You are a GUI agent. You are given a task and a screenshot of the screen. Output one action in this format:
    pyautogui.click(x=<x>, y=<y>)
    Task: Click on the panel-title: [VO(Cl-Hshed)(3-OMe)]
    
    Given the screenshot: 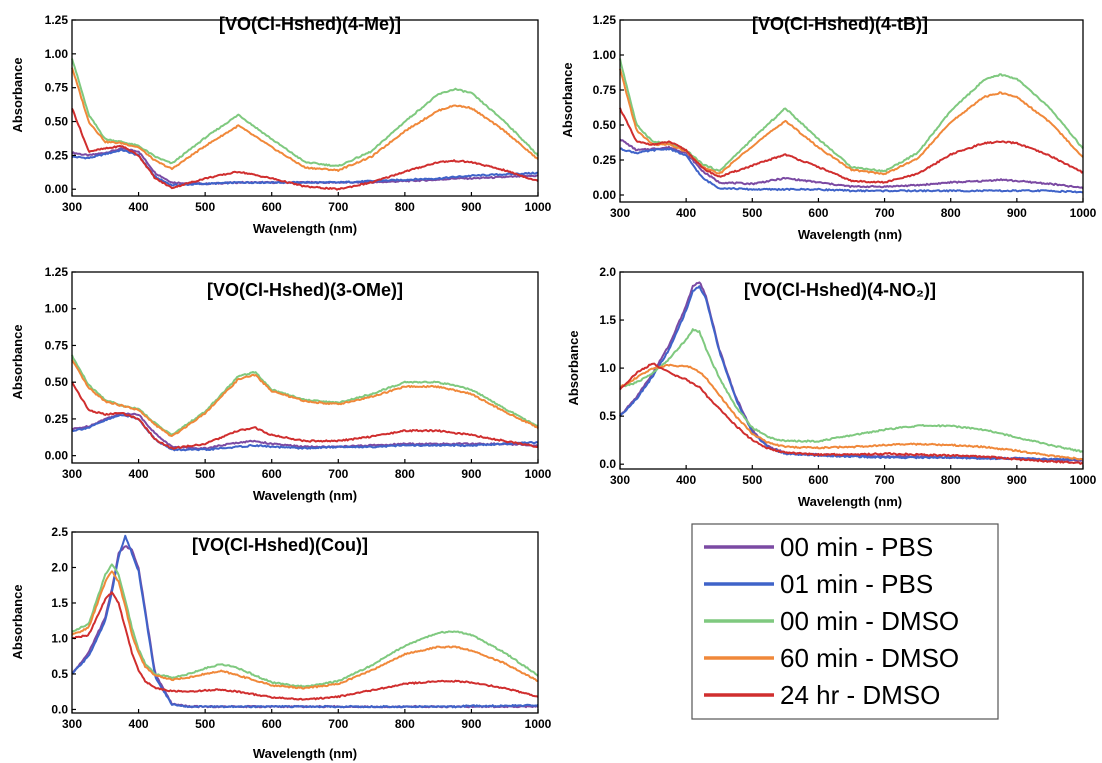 What is the action you would take?
    pyautogui.click(x=305, y=290)
    